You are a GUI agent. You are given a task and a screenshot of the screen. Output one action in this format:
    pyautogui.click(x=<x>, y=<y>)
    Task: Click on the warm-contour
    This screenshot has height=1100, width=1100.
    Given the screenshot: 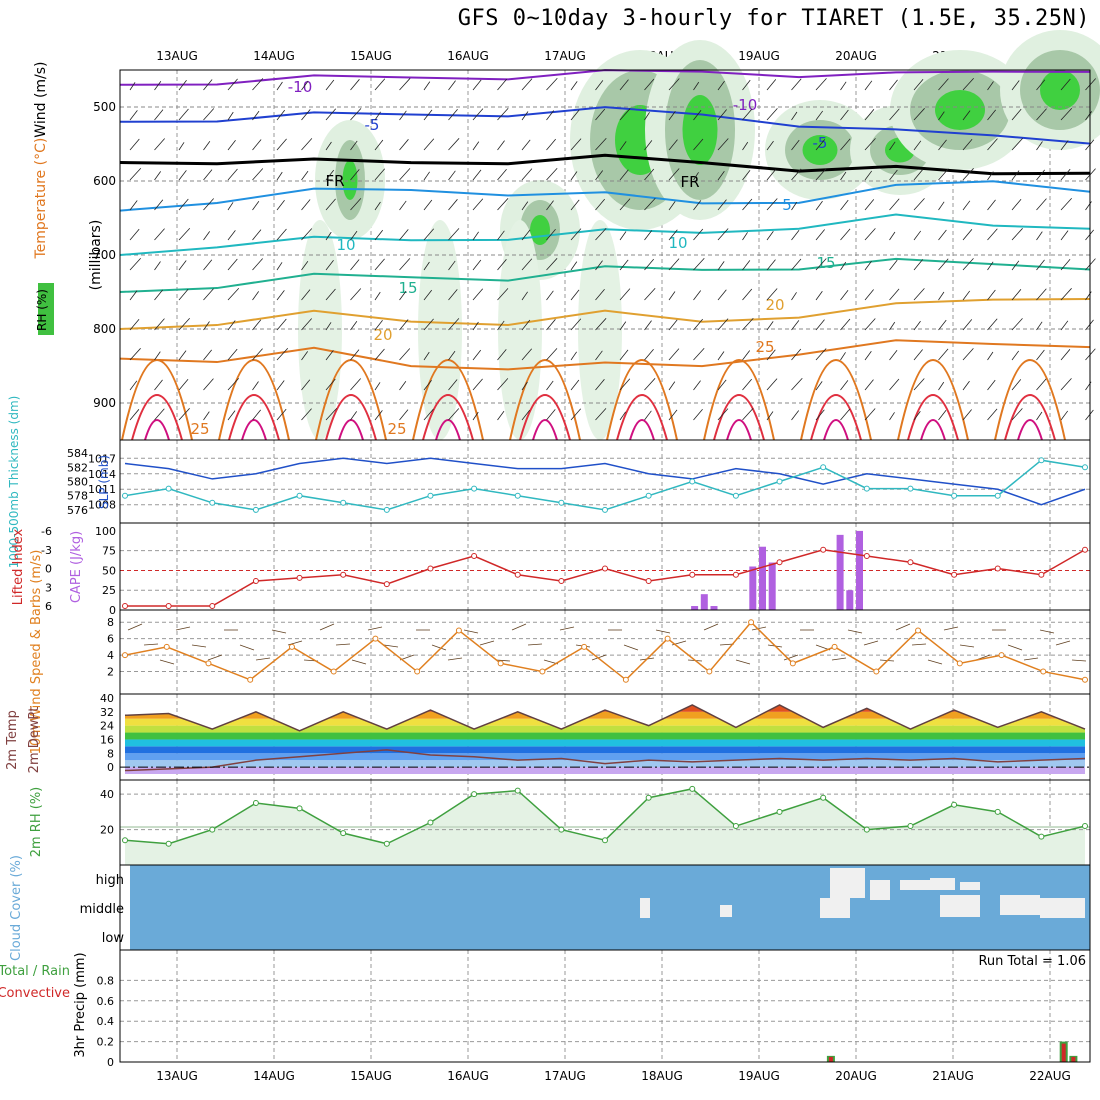 What is the action you would take?
    pyautogui.click(x=157, y=400)
    